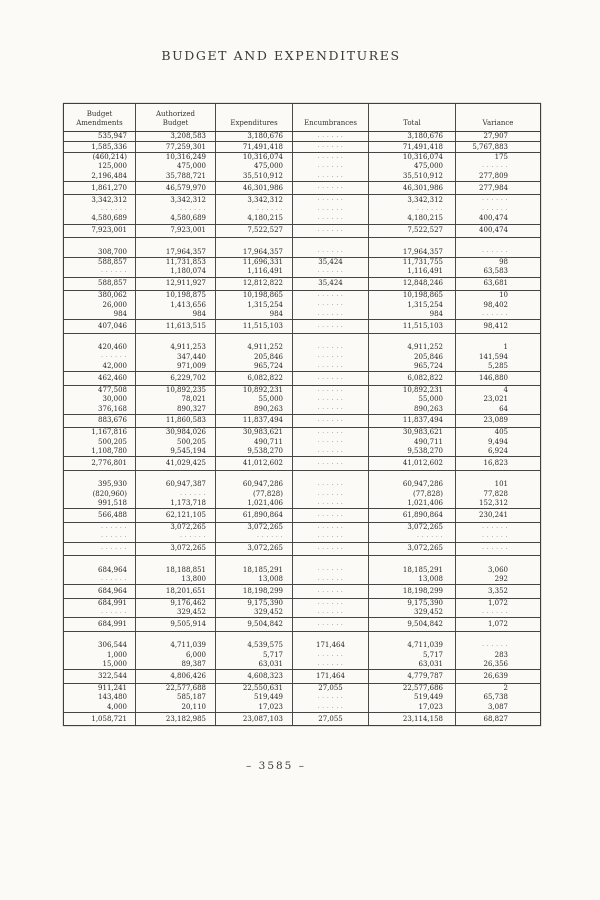 The width and height of the screenshot is (600, 900). I want to click on table-cell: 20,110, so click(176, 707).